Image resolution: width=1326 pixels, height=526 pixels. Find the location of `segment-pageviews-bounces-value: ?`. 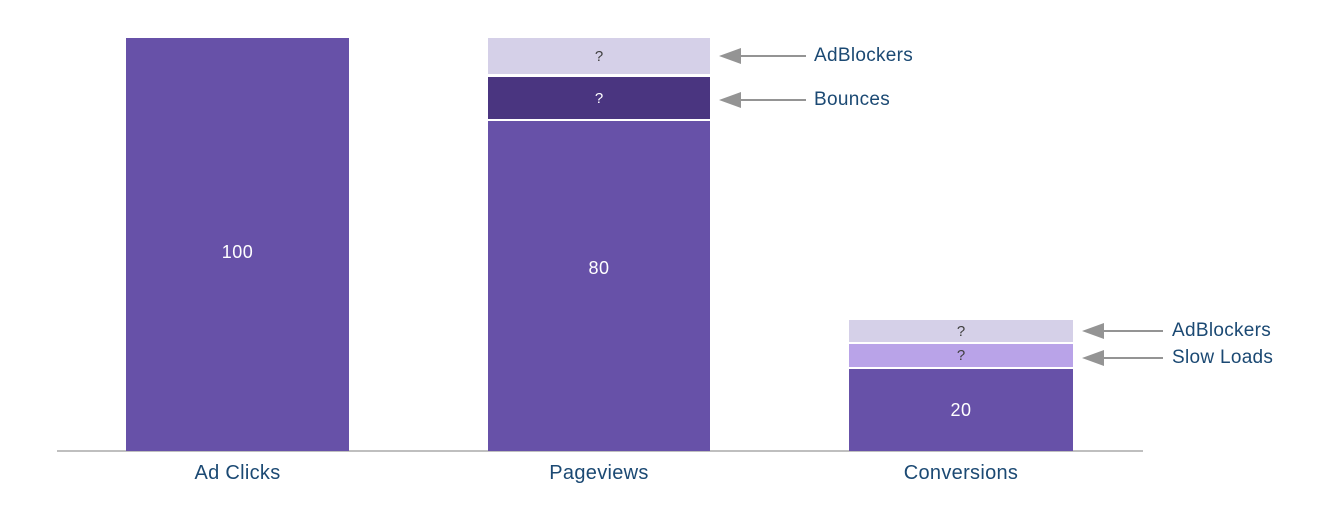

segment-pageviews-bounces-value: ? is located at coordinates (599, 98).